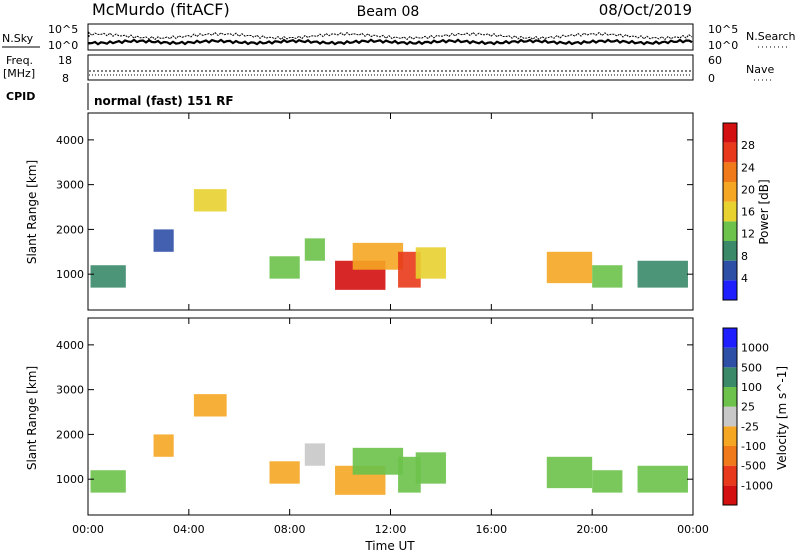  I want to click on noise-sky-trace, so click(390, 42).